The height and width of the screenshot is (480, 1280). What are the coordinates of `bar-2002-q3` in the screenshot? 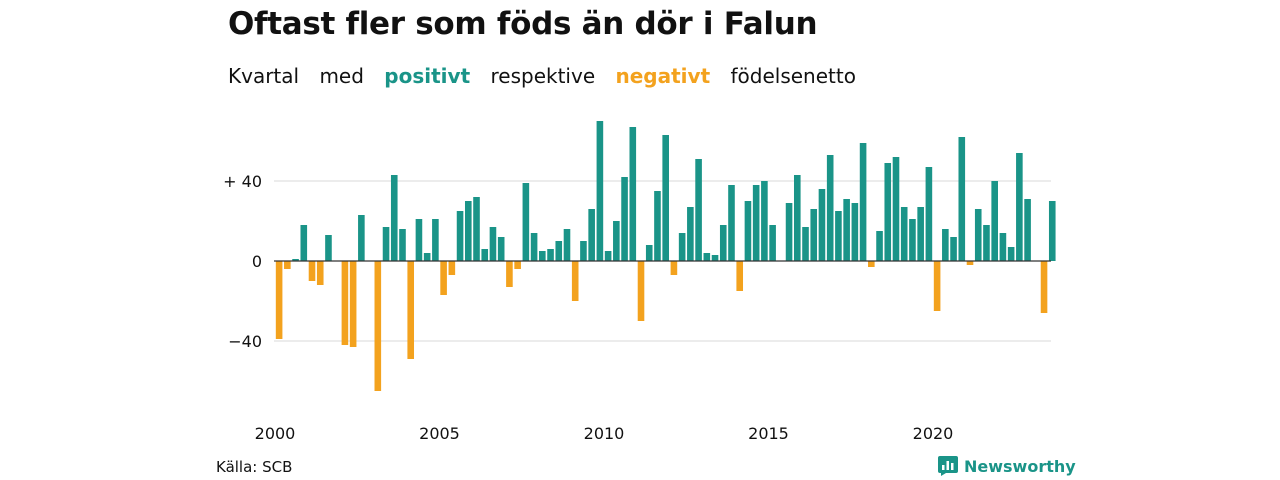 It's located at (361, 238).